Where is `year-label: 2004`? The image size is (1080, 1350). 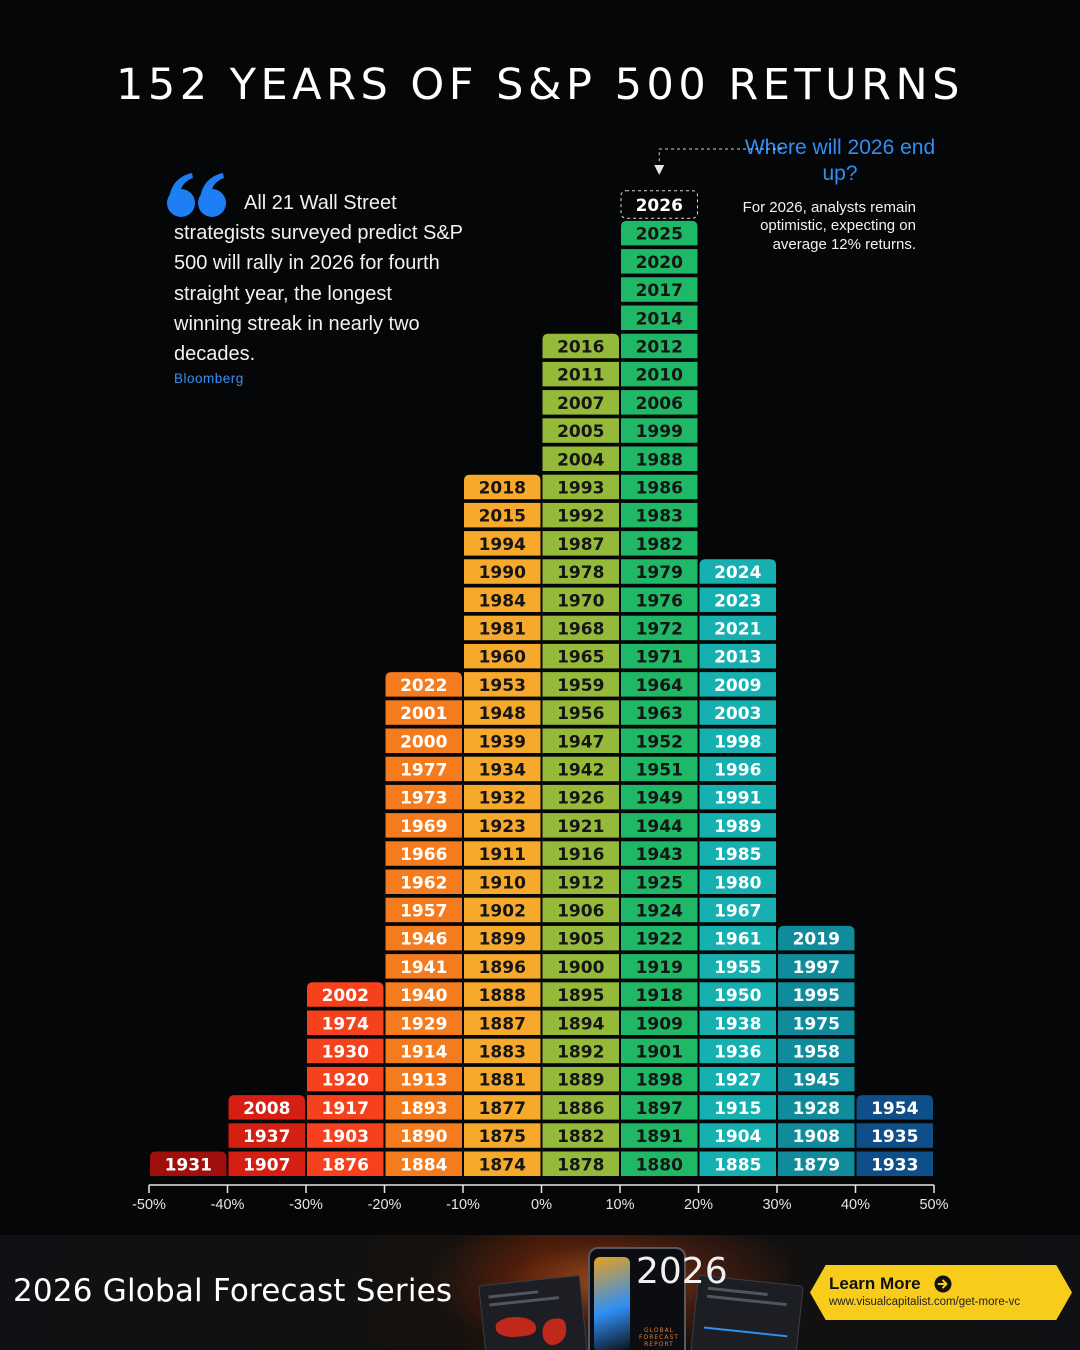
year-label: 2004 is located at coordinates (580, 460).